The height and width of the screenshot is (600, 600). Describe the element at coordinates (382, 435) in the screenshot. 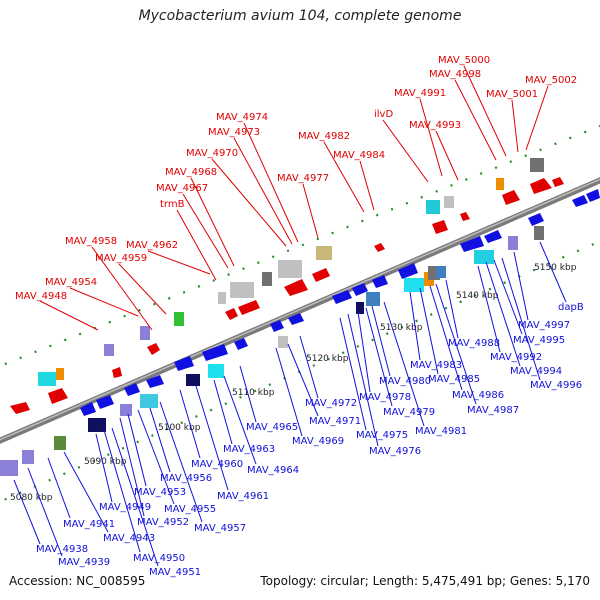

I see `gene-label: MAV_4975` at that location.